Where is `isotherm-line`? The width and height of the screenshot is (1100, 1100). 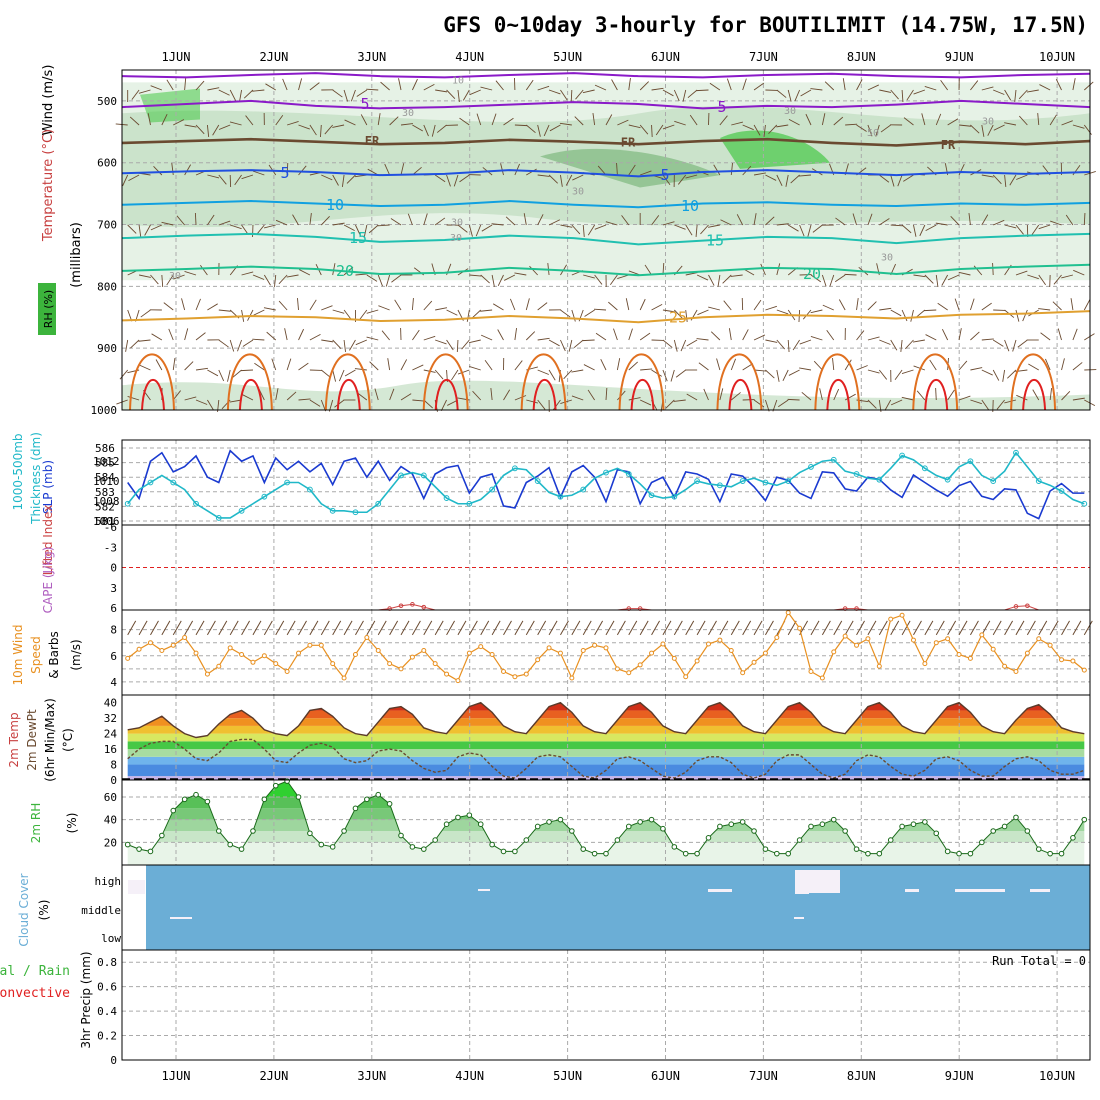 isotherm-line is located at coordinates (606, 75).